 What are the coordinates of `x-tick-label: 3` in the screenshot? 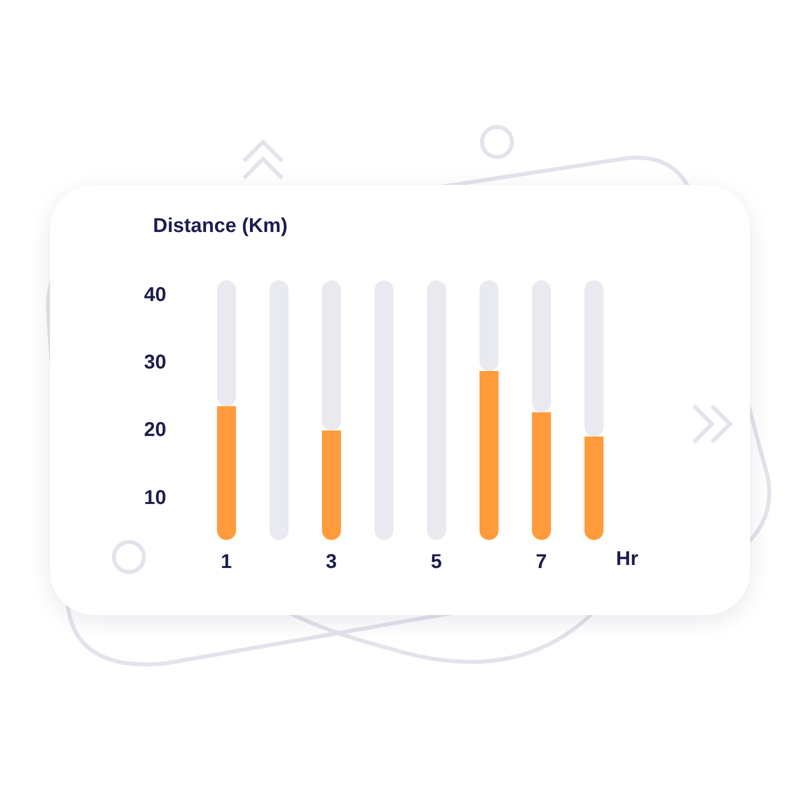 It's located at (331, 562).